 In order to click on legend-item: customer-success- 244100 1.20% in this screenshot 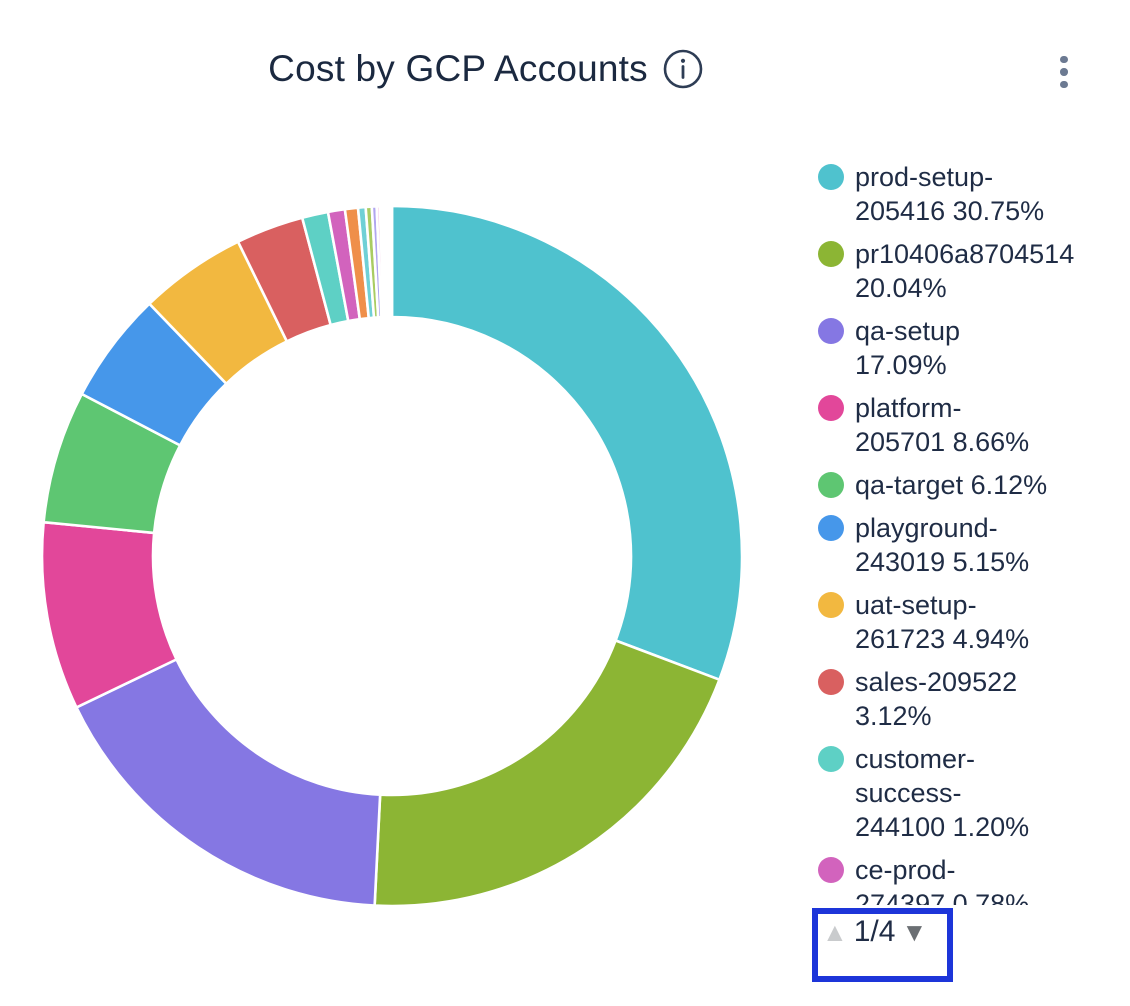, I will do `click(974, 793)`.